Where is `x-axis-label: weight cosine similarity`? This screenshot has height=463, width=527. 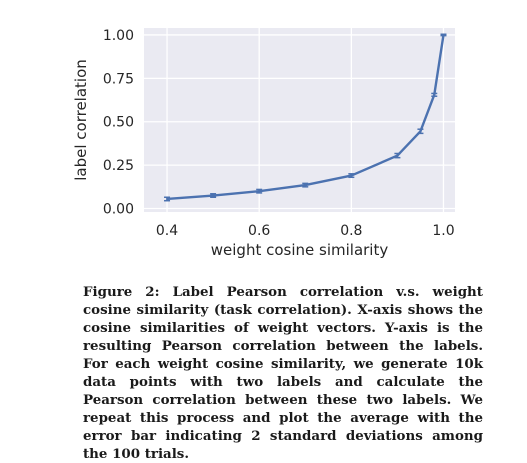
x-axis-label: weight cosine similarity is located at coordinates (300, 250).